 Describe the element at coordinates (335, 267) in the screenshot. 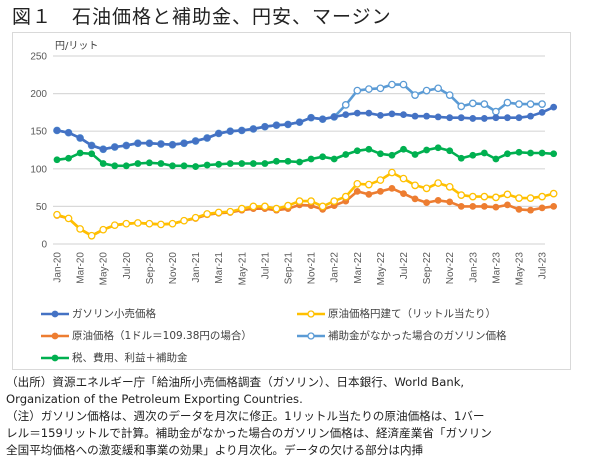

I see `x-tick-label: Jan-22` at that location.